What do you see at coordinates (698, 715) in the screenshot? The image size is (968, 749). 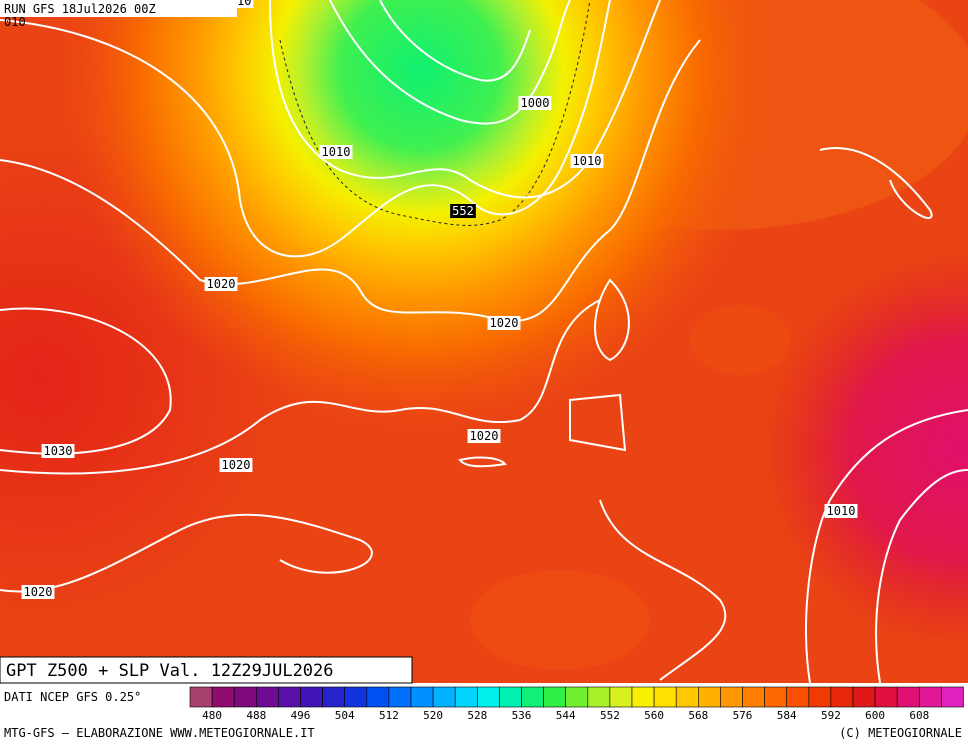 I see `scale-label: 568` at bounding box center [698, 715].